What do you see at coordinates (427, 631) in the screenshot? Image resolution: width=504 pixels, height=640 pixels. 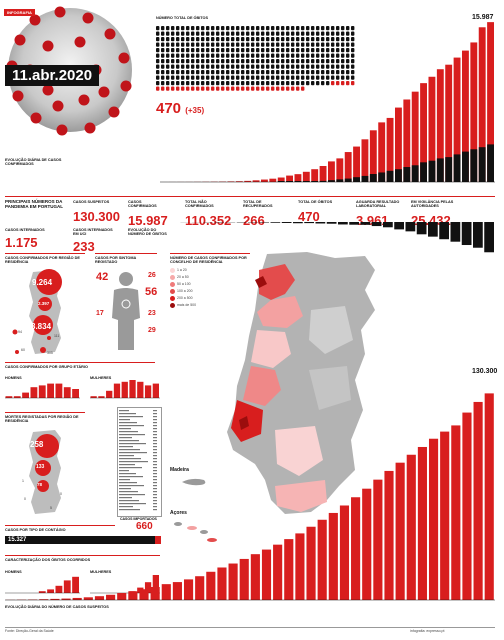 I see `footer-credit: infografia: expresso.pt` at bounding box center [427, 631].